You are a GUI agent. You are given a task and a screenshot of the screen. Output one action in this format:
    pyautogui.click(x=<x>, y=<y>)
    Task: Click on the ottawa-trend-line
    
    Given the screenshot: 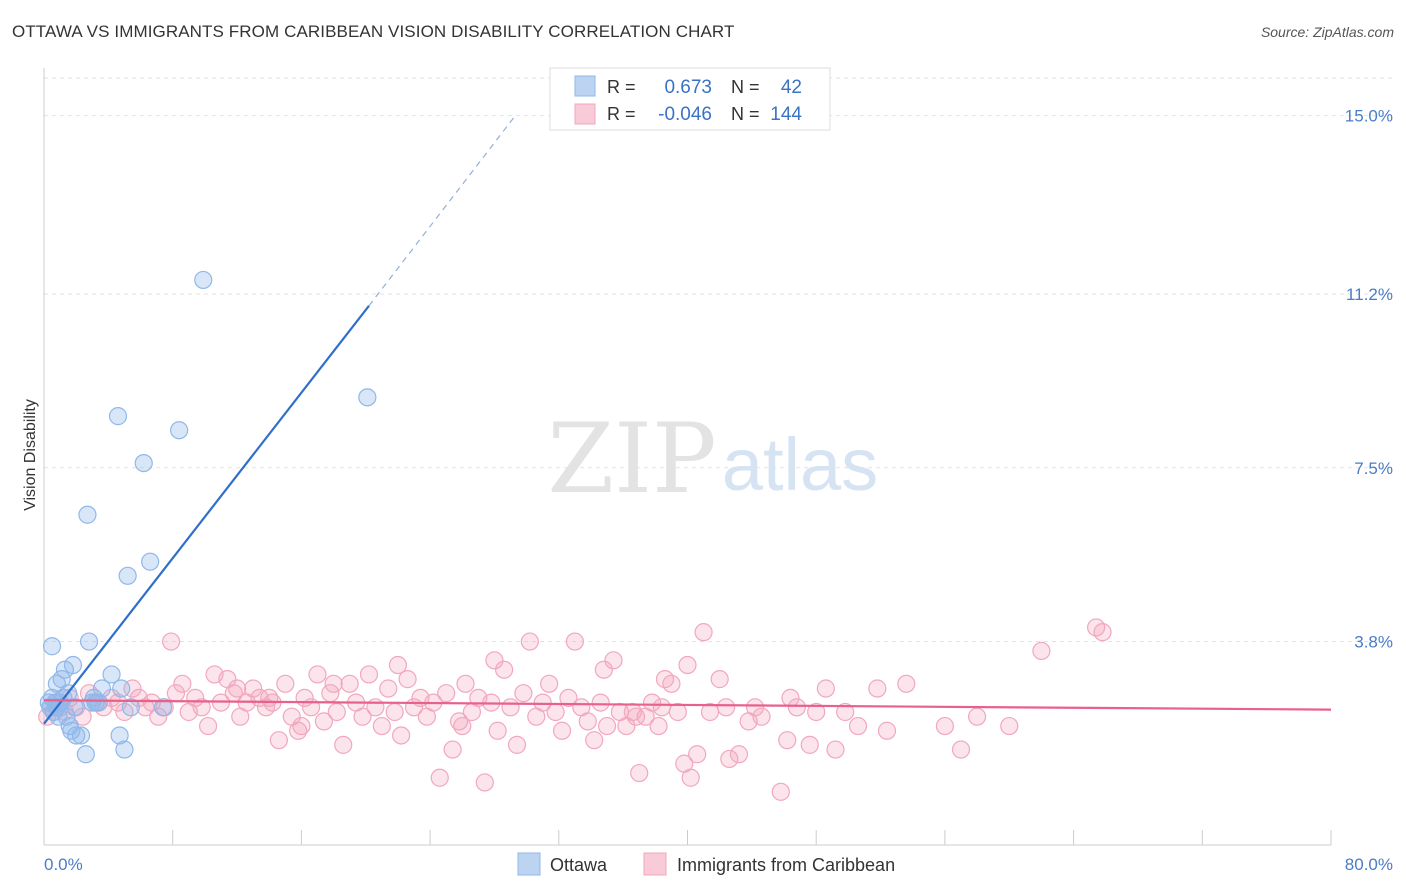 What is the action you would take?
    pyautogui.click(x=206, y=515)
    